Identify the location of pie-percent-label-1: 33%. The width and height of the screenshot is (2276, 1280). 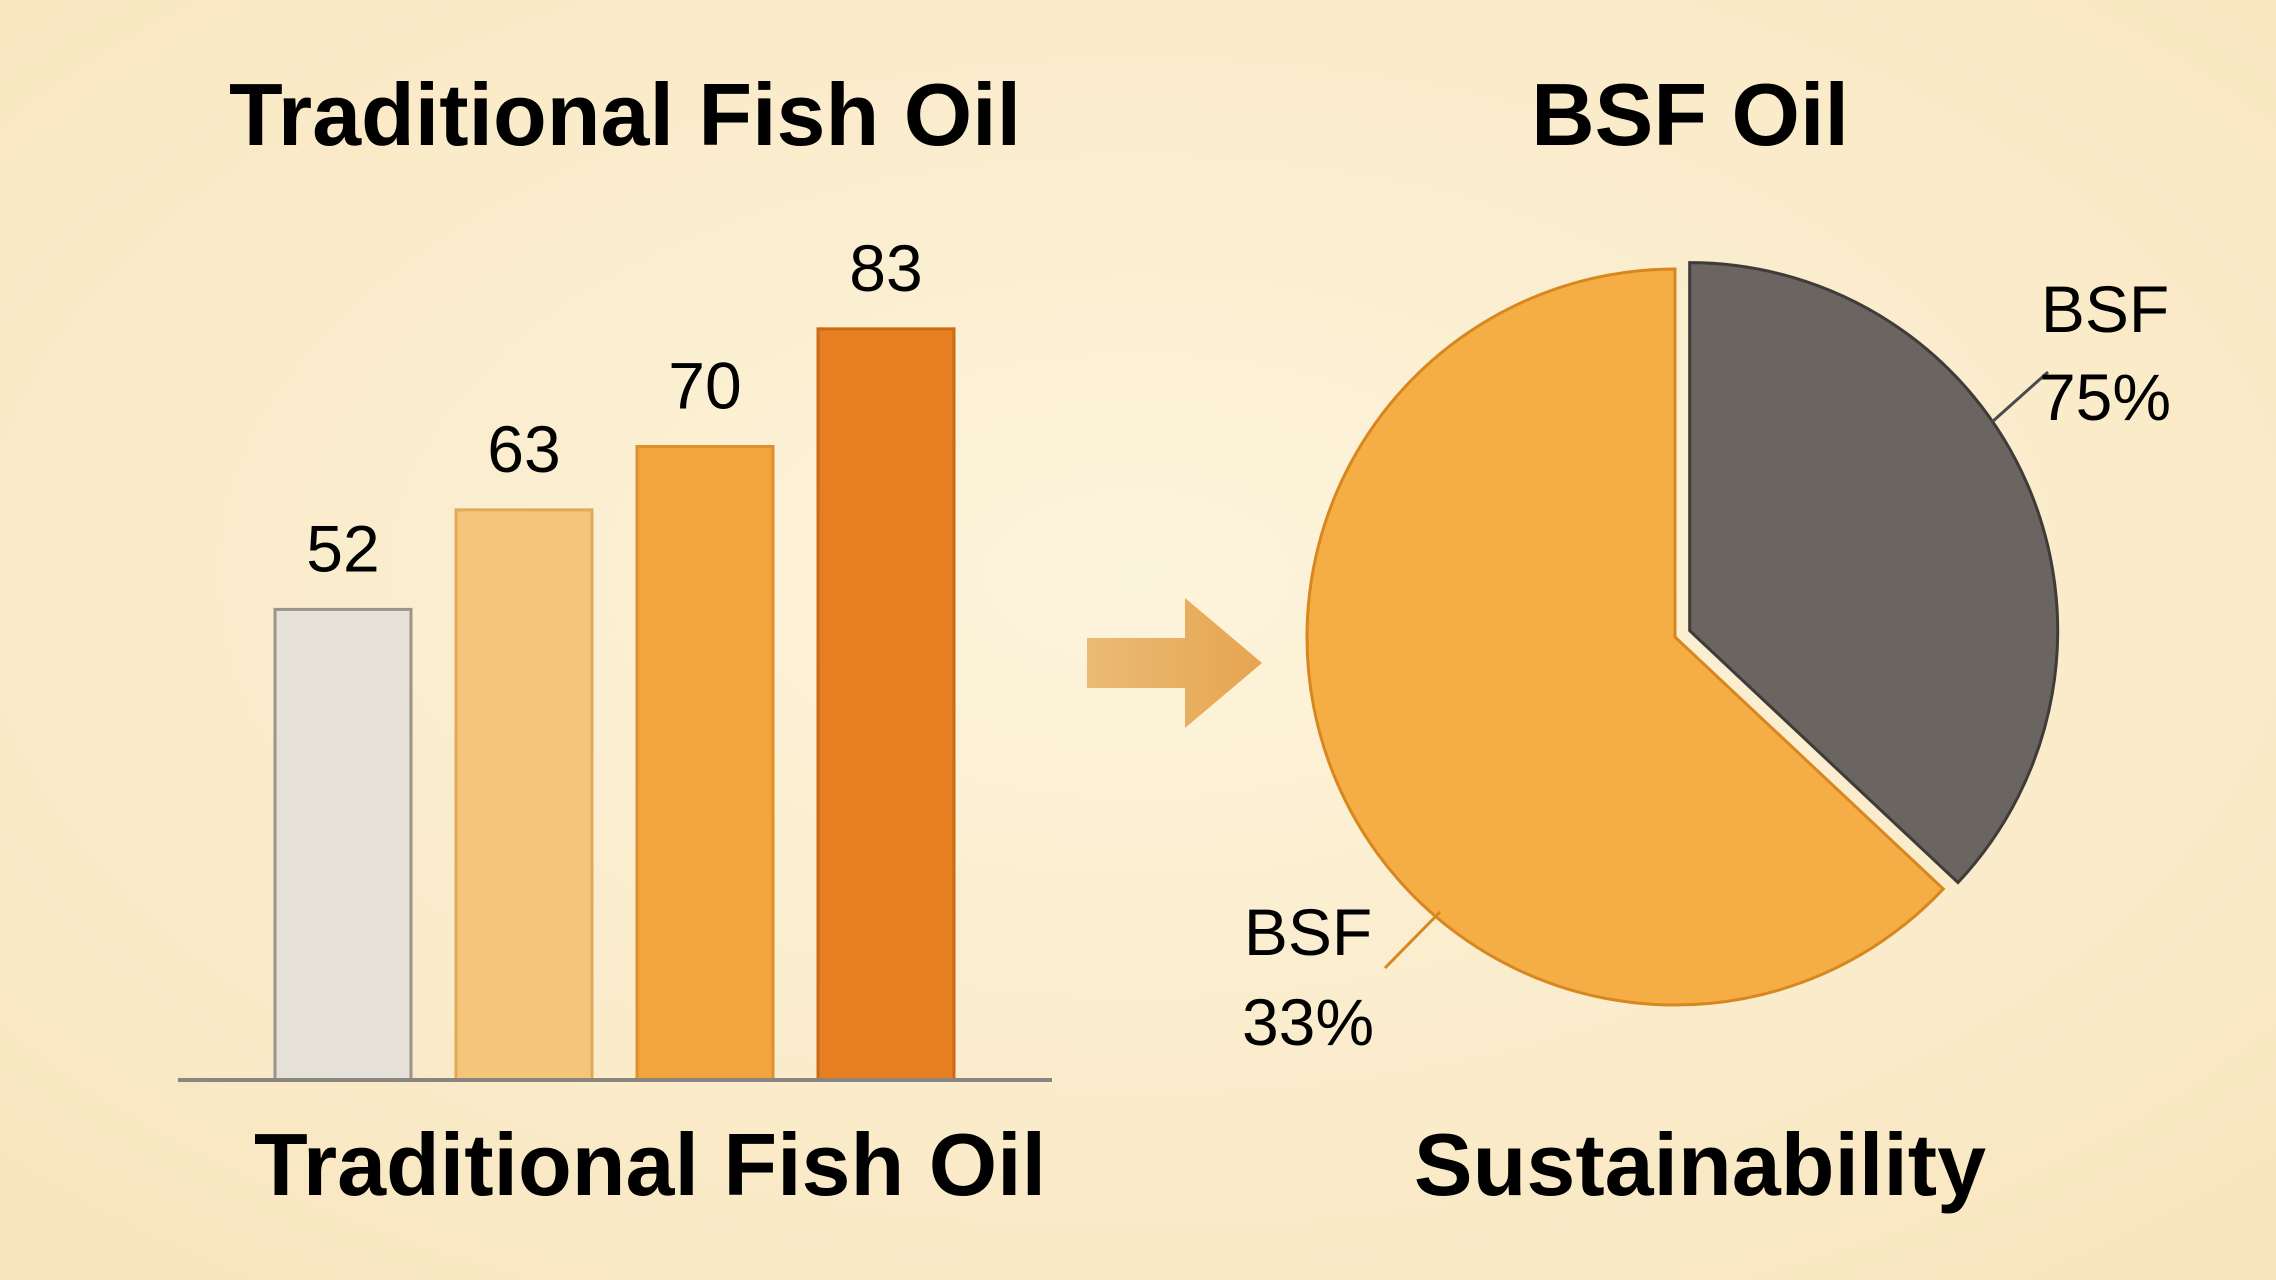
(1308, 1022).